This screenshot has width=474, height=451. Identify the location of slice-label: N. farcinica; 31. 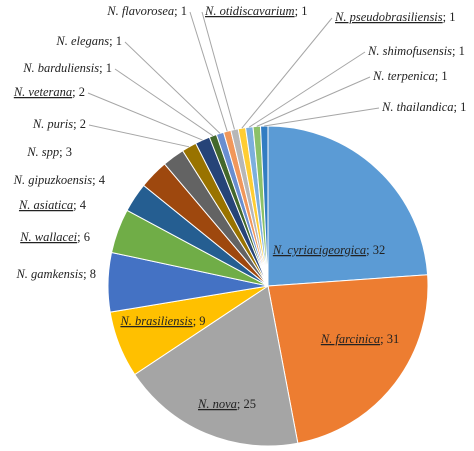
(359, 339).